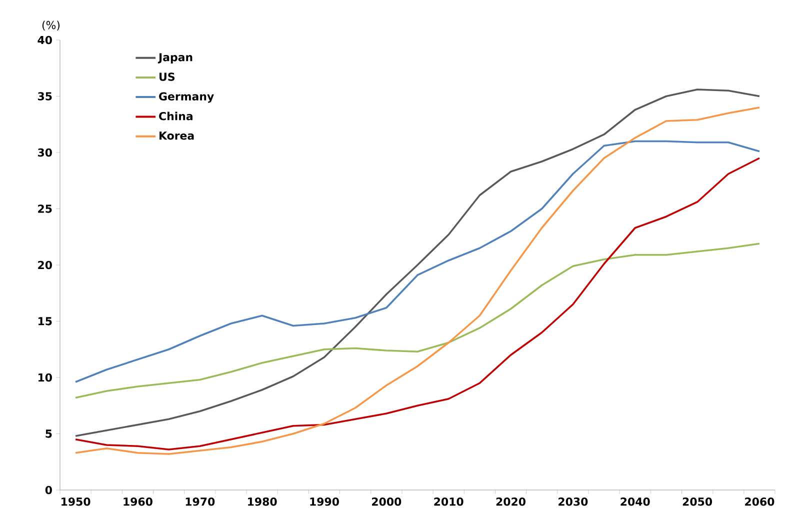  I want to click on y-tick-label: 35, so click(45, 96).